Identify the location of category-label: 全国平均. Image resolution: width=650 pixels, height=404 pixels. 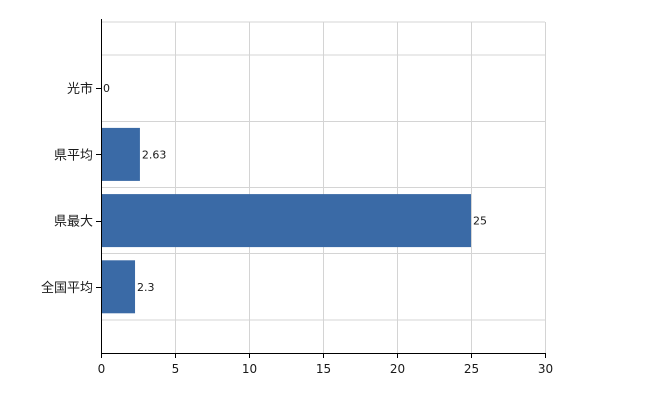
(67, 288).